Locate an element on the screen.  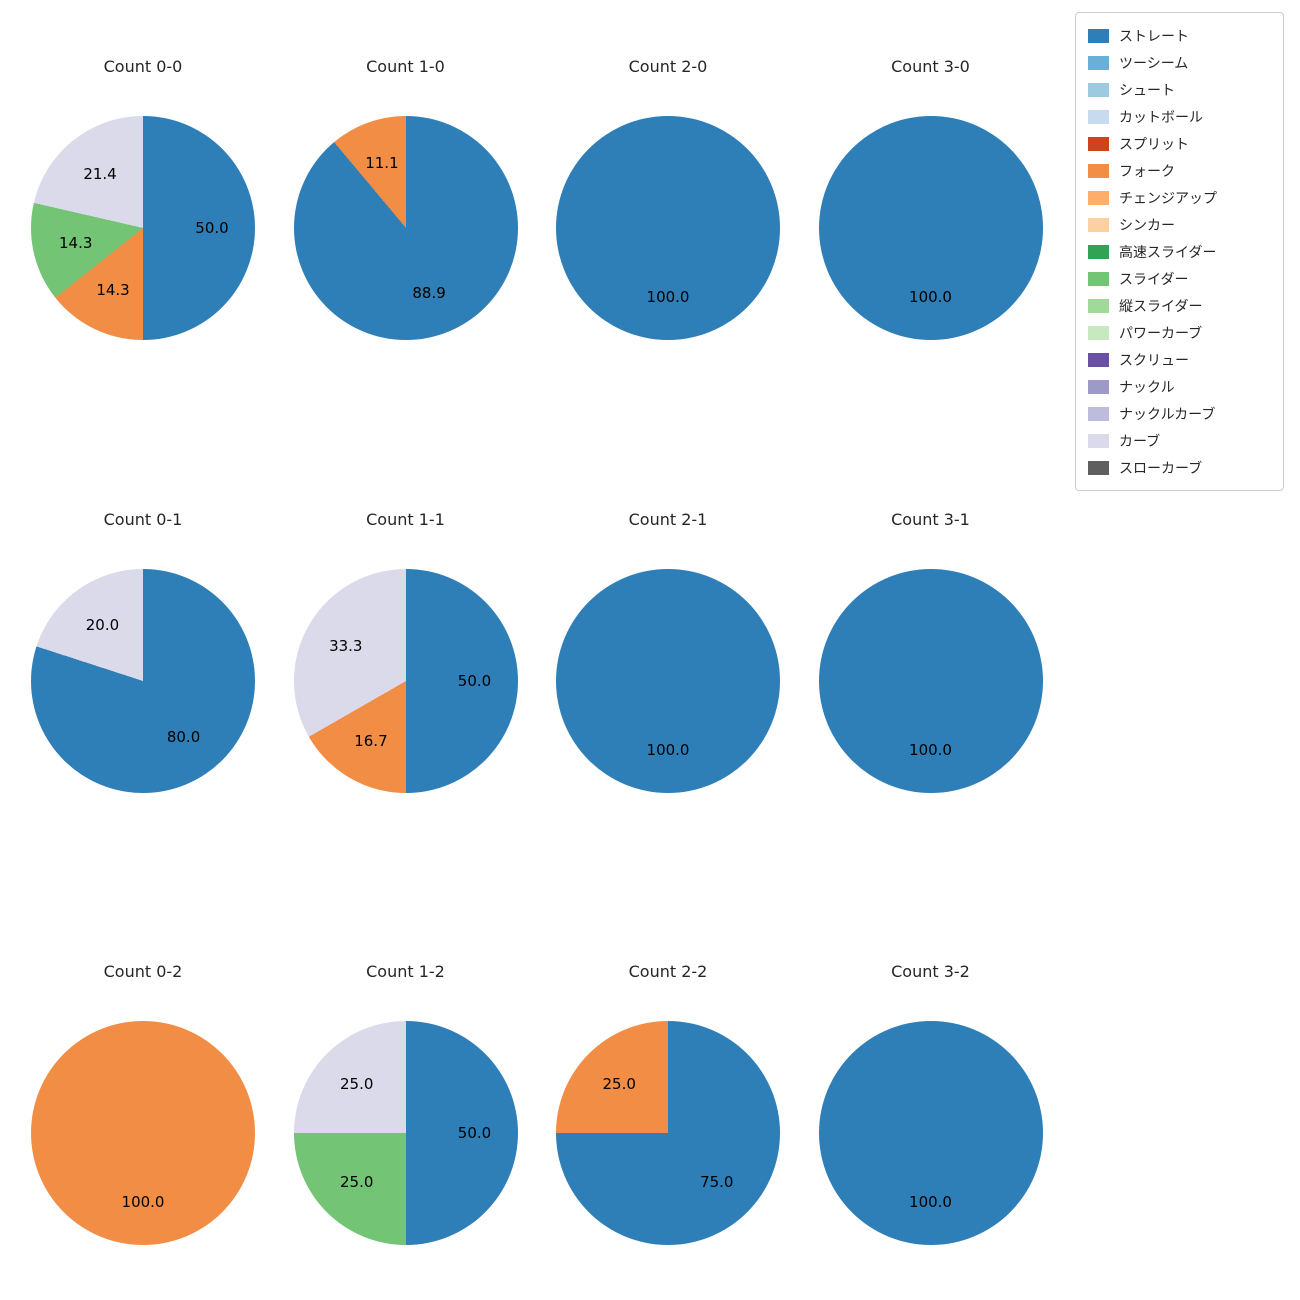
legend-item: ナックルカーブ is located at coordinates (1179, 413).